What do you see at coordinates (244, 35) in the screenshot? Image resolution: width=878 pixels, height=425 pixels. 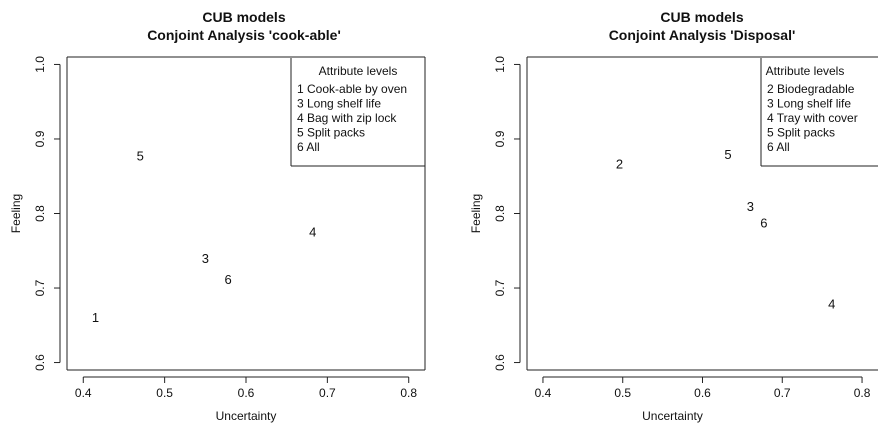 I see `chart-subtitle: Conjoint Analysis 'cook-able'` at bounding box center [244, 35].